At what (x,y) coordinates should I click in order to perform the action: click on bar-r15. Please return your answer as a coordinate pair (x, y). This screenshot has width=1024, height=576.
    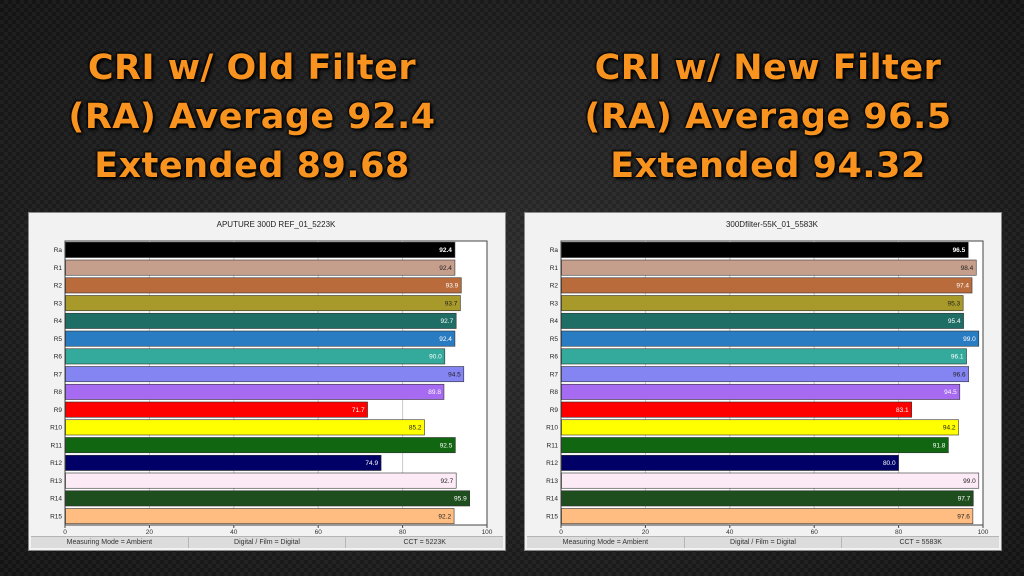
    Looking at the image, I should click on (767, 516).